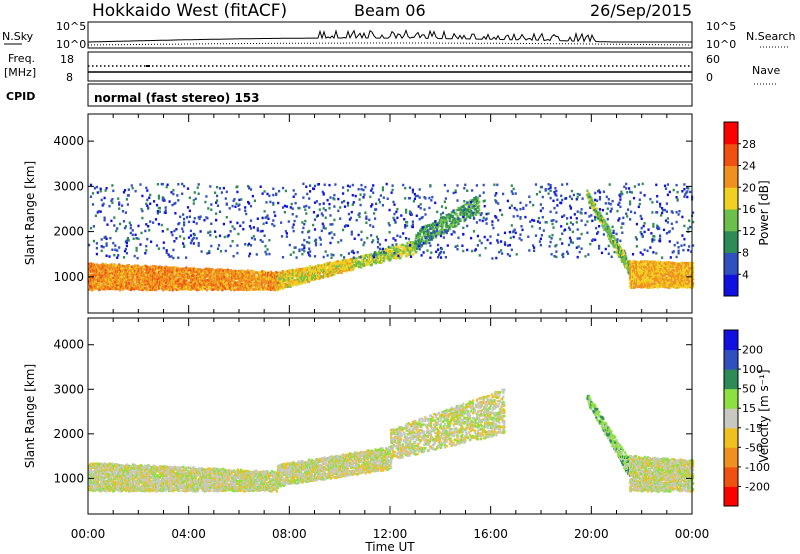  Describe the element at coordinates (21, 58) in the screenshot. I see `freq-label-line1: Freq.` at that location.